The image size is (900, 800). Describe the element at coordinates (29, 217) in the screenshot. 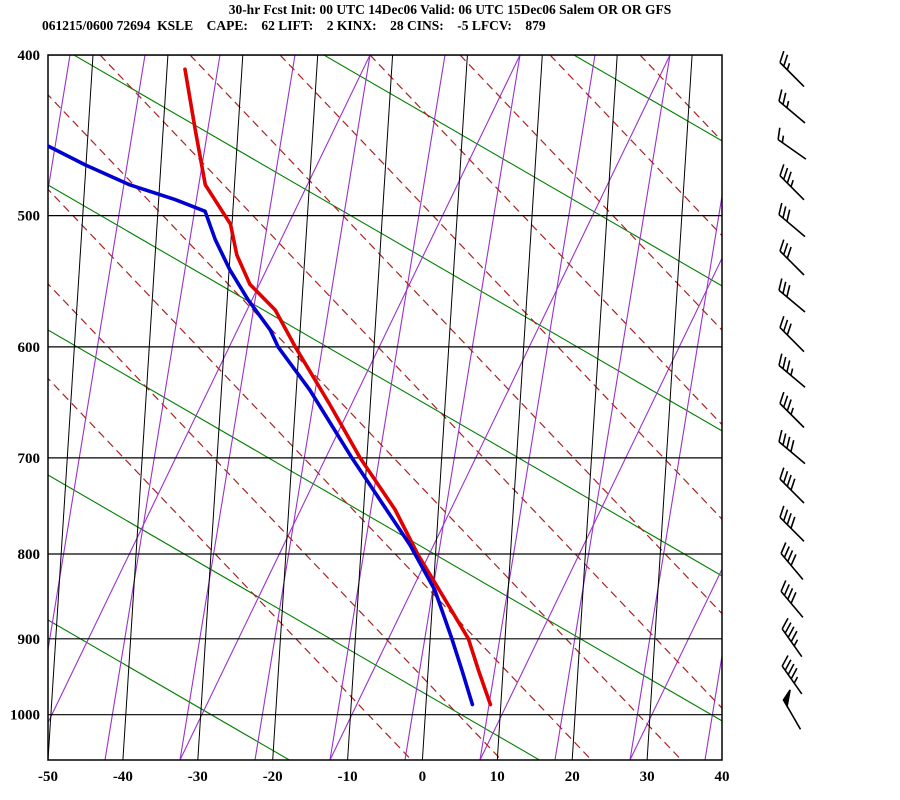

I see `pressure-axis-label: 500` at that location.